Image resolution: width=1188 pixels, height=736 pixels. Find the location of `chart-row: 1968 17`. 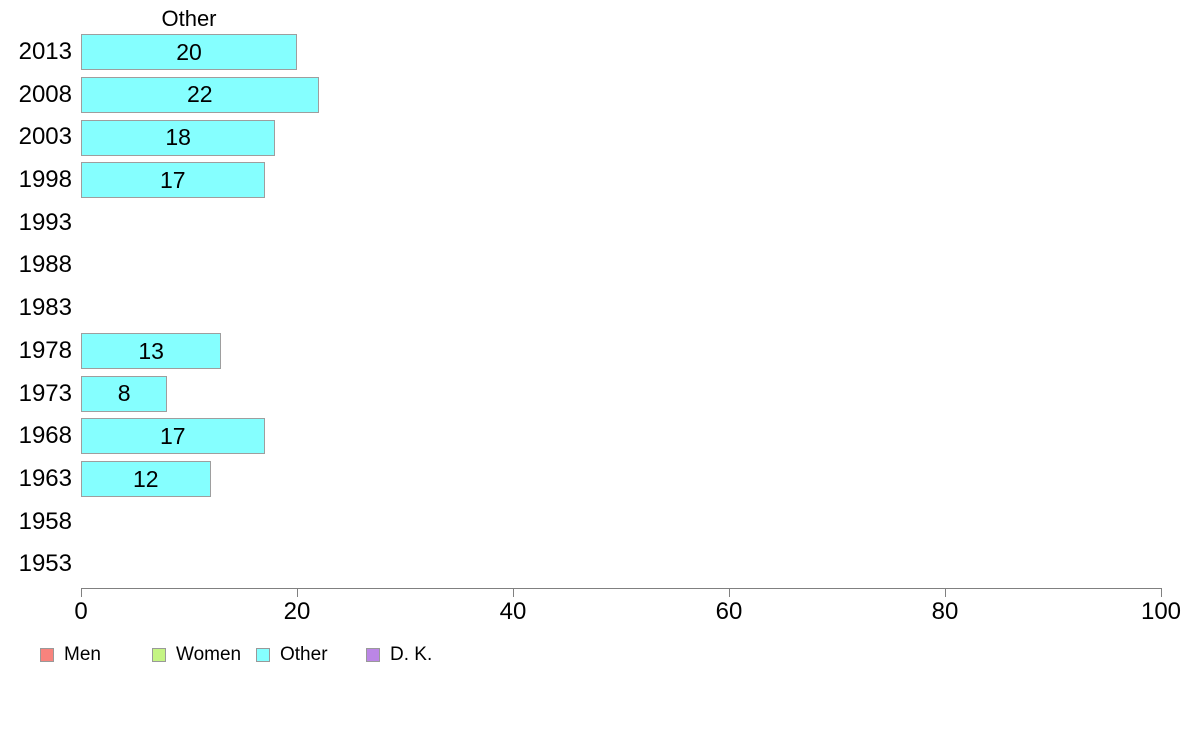

chart-row: 1968 17 is located at coordinates (594, 436).